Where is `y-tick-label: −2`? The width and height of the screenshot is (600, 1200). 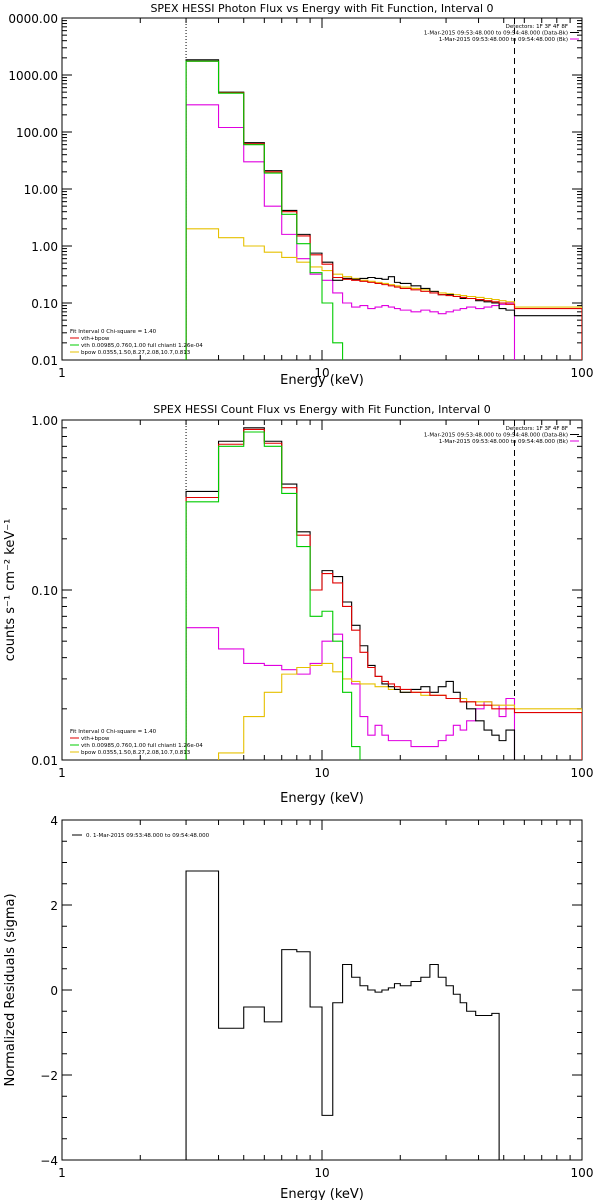
y-tick-label: −2 is located at coordinates (49, 1076).